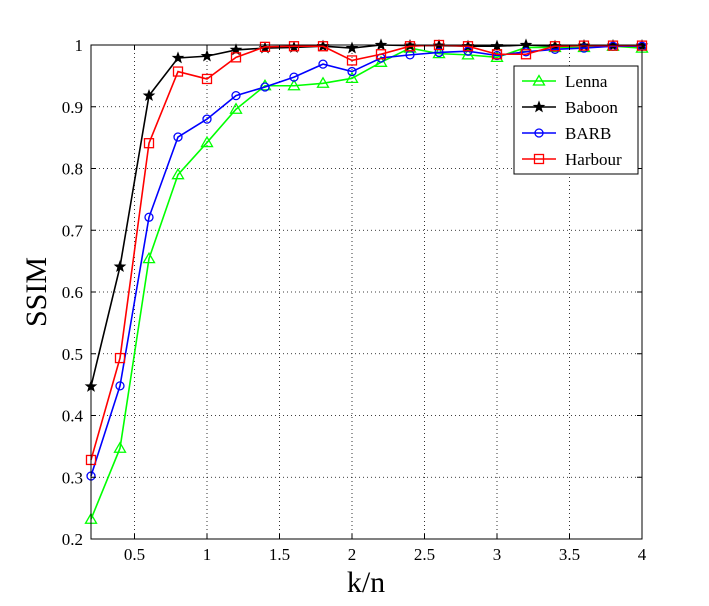 Image resolution: width=709 pixels, height=606 pixels. I want to click on y-tick-label: 0.7, so click(73, 230).